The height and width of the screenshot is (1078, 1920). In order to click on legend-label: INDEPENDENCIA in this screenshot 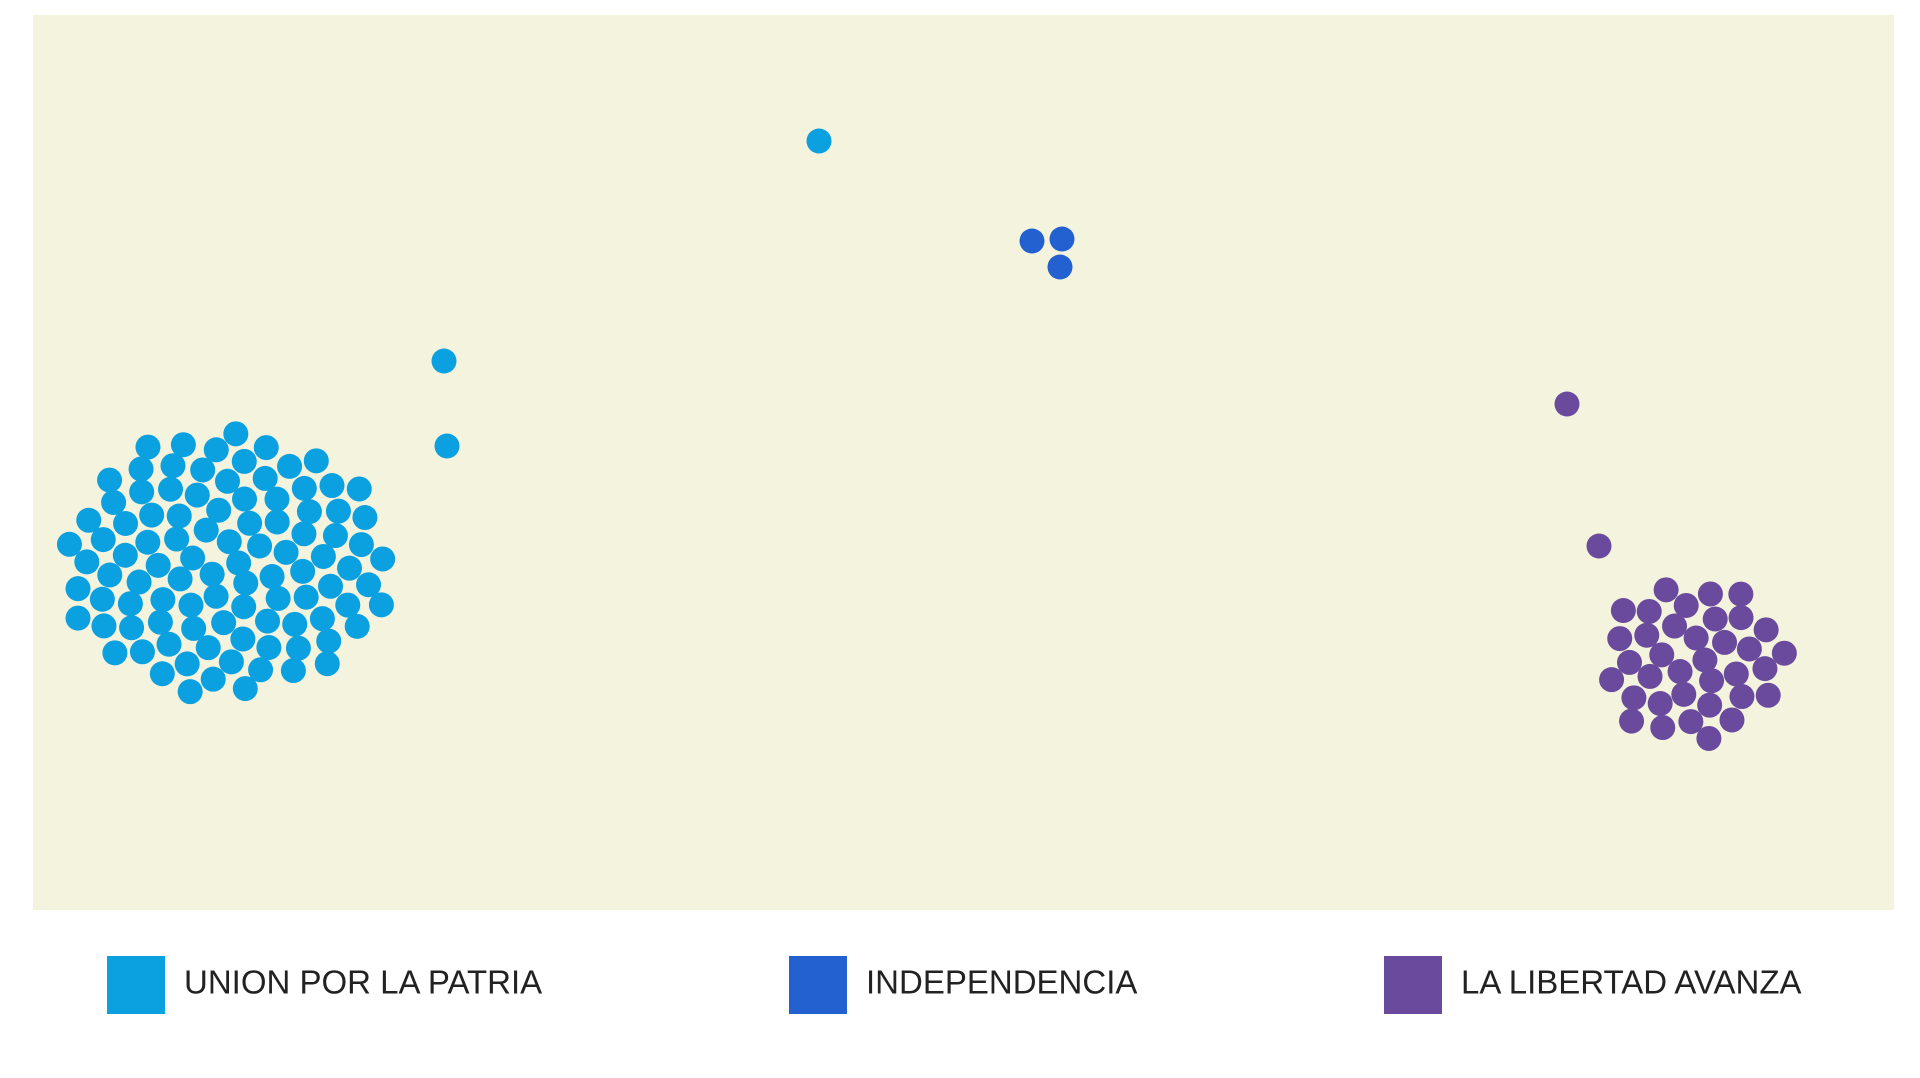, I will do `click(1001, 982)`.